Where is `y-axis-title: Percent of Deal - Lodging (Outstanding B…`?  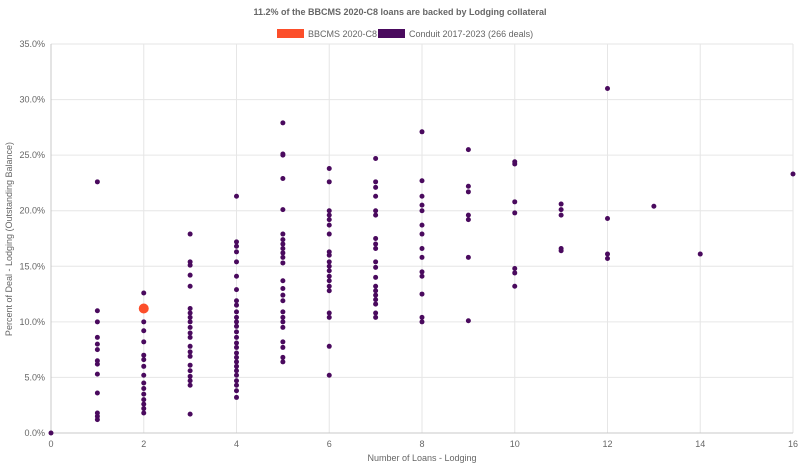
y-axis-title: Percent of Deal - Lodging (Outstanding B… is located at coordinates (9, 239).